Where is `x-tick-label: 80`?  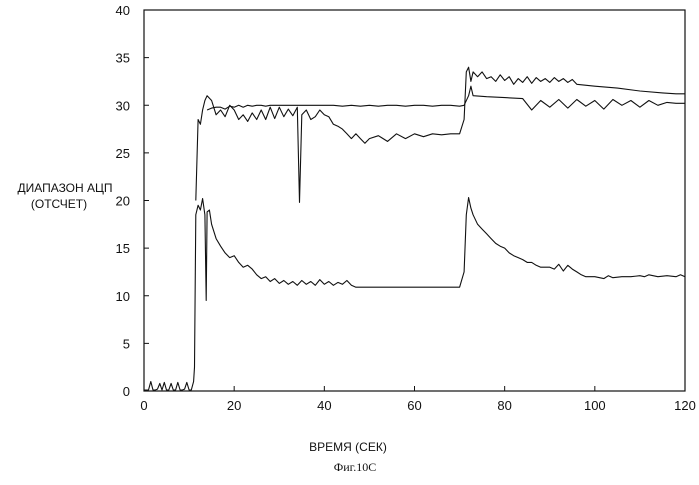
x-tick-label: 80 is located at coordinates (504, 405).